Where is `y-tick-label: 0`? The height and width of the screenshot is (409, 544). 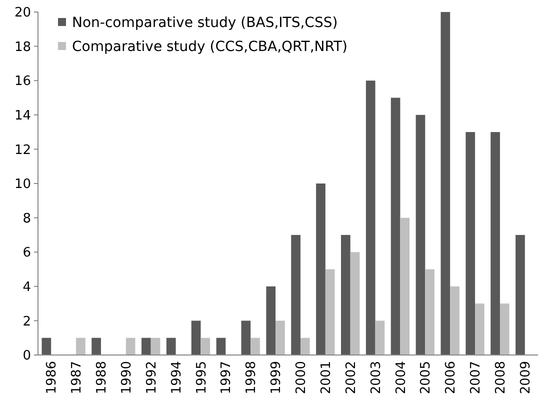 y-tick-label: 0 is located at coordinates (26, 356).